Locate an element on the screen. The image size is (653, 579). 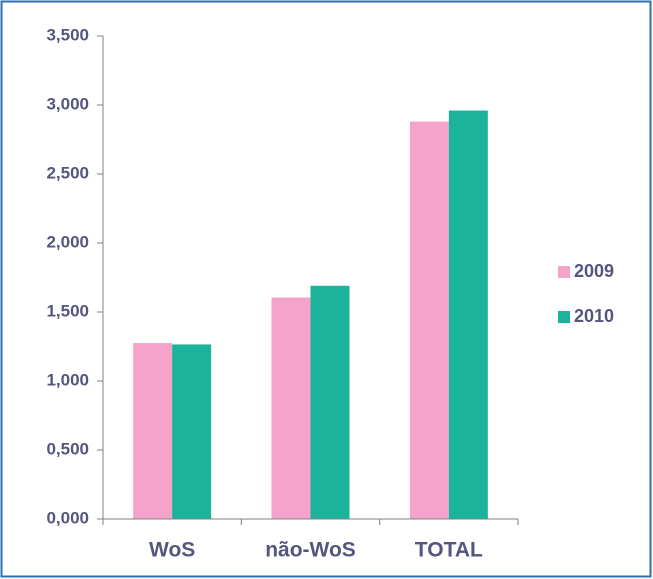
x-tick-label: não-WoS is located at coordinates (310, 550).